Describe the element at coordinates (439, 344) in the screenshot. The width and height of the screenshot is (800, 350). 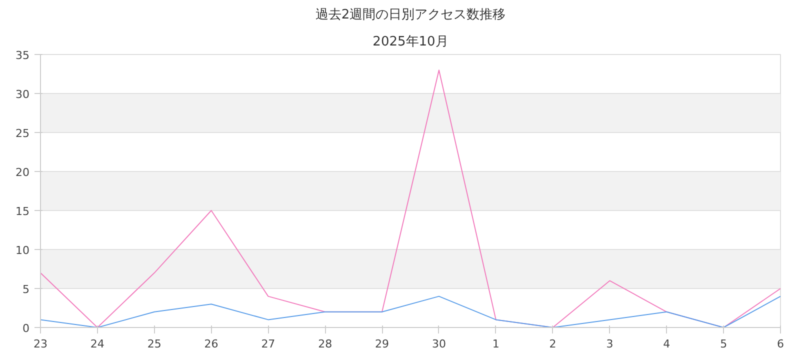
I see `x-tick-label: 30` at that location.